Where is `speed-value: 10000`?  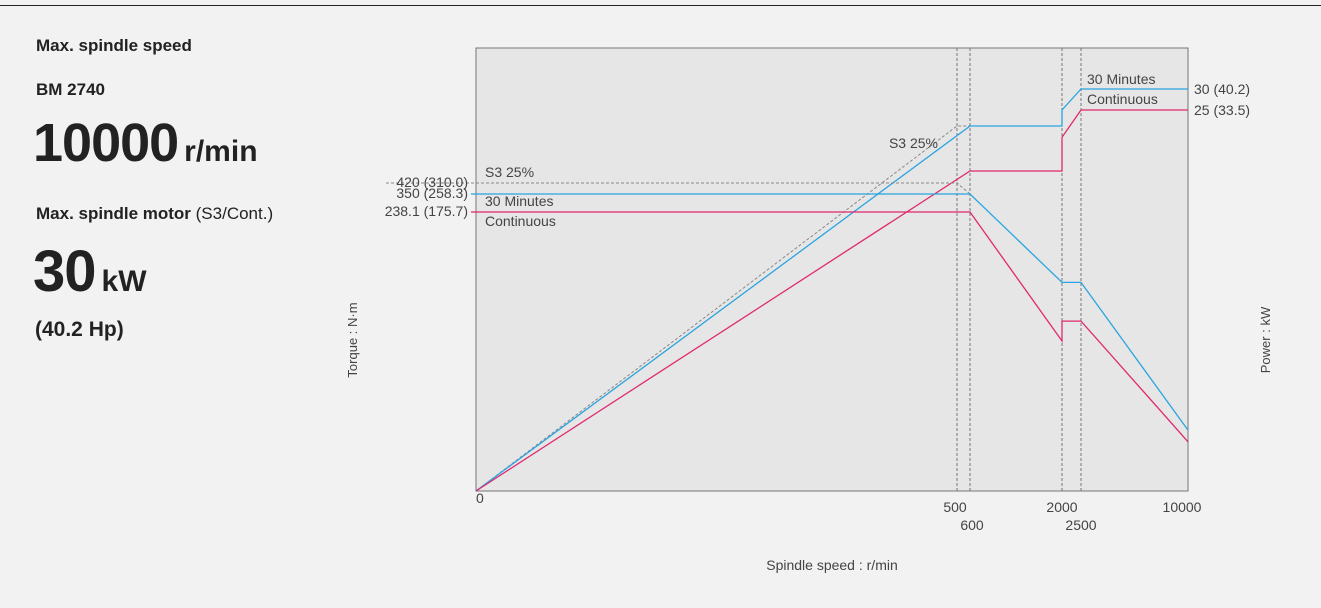 speed-value: 10000 is located at coordinates (106, 143).